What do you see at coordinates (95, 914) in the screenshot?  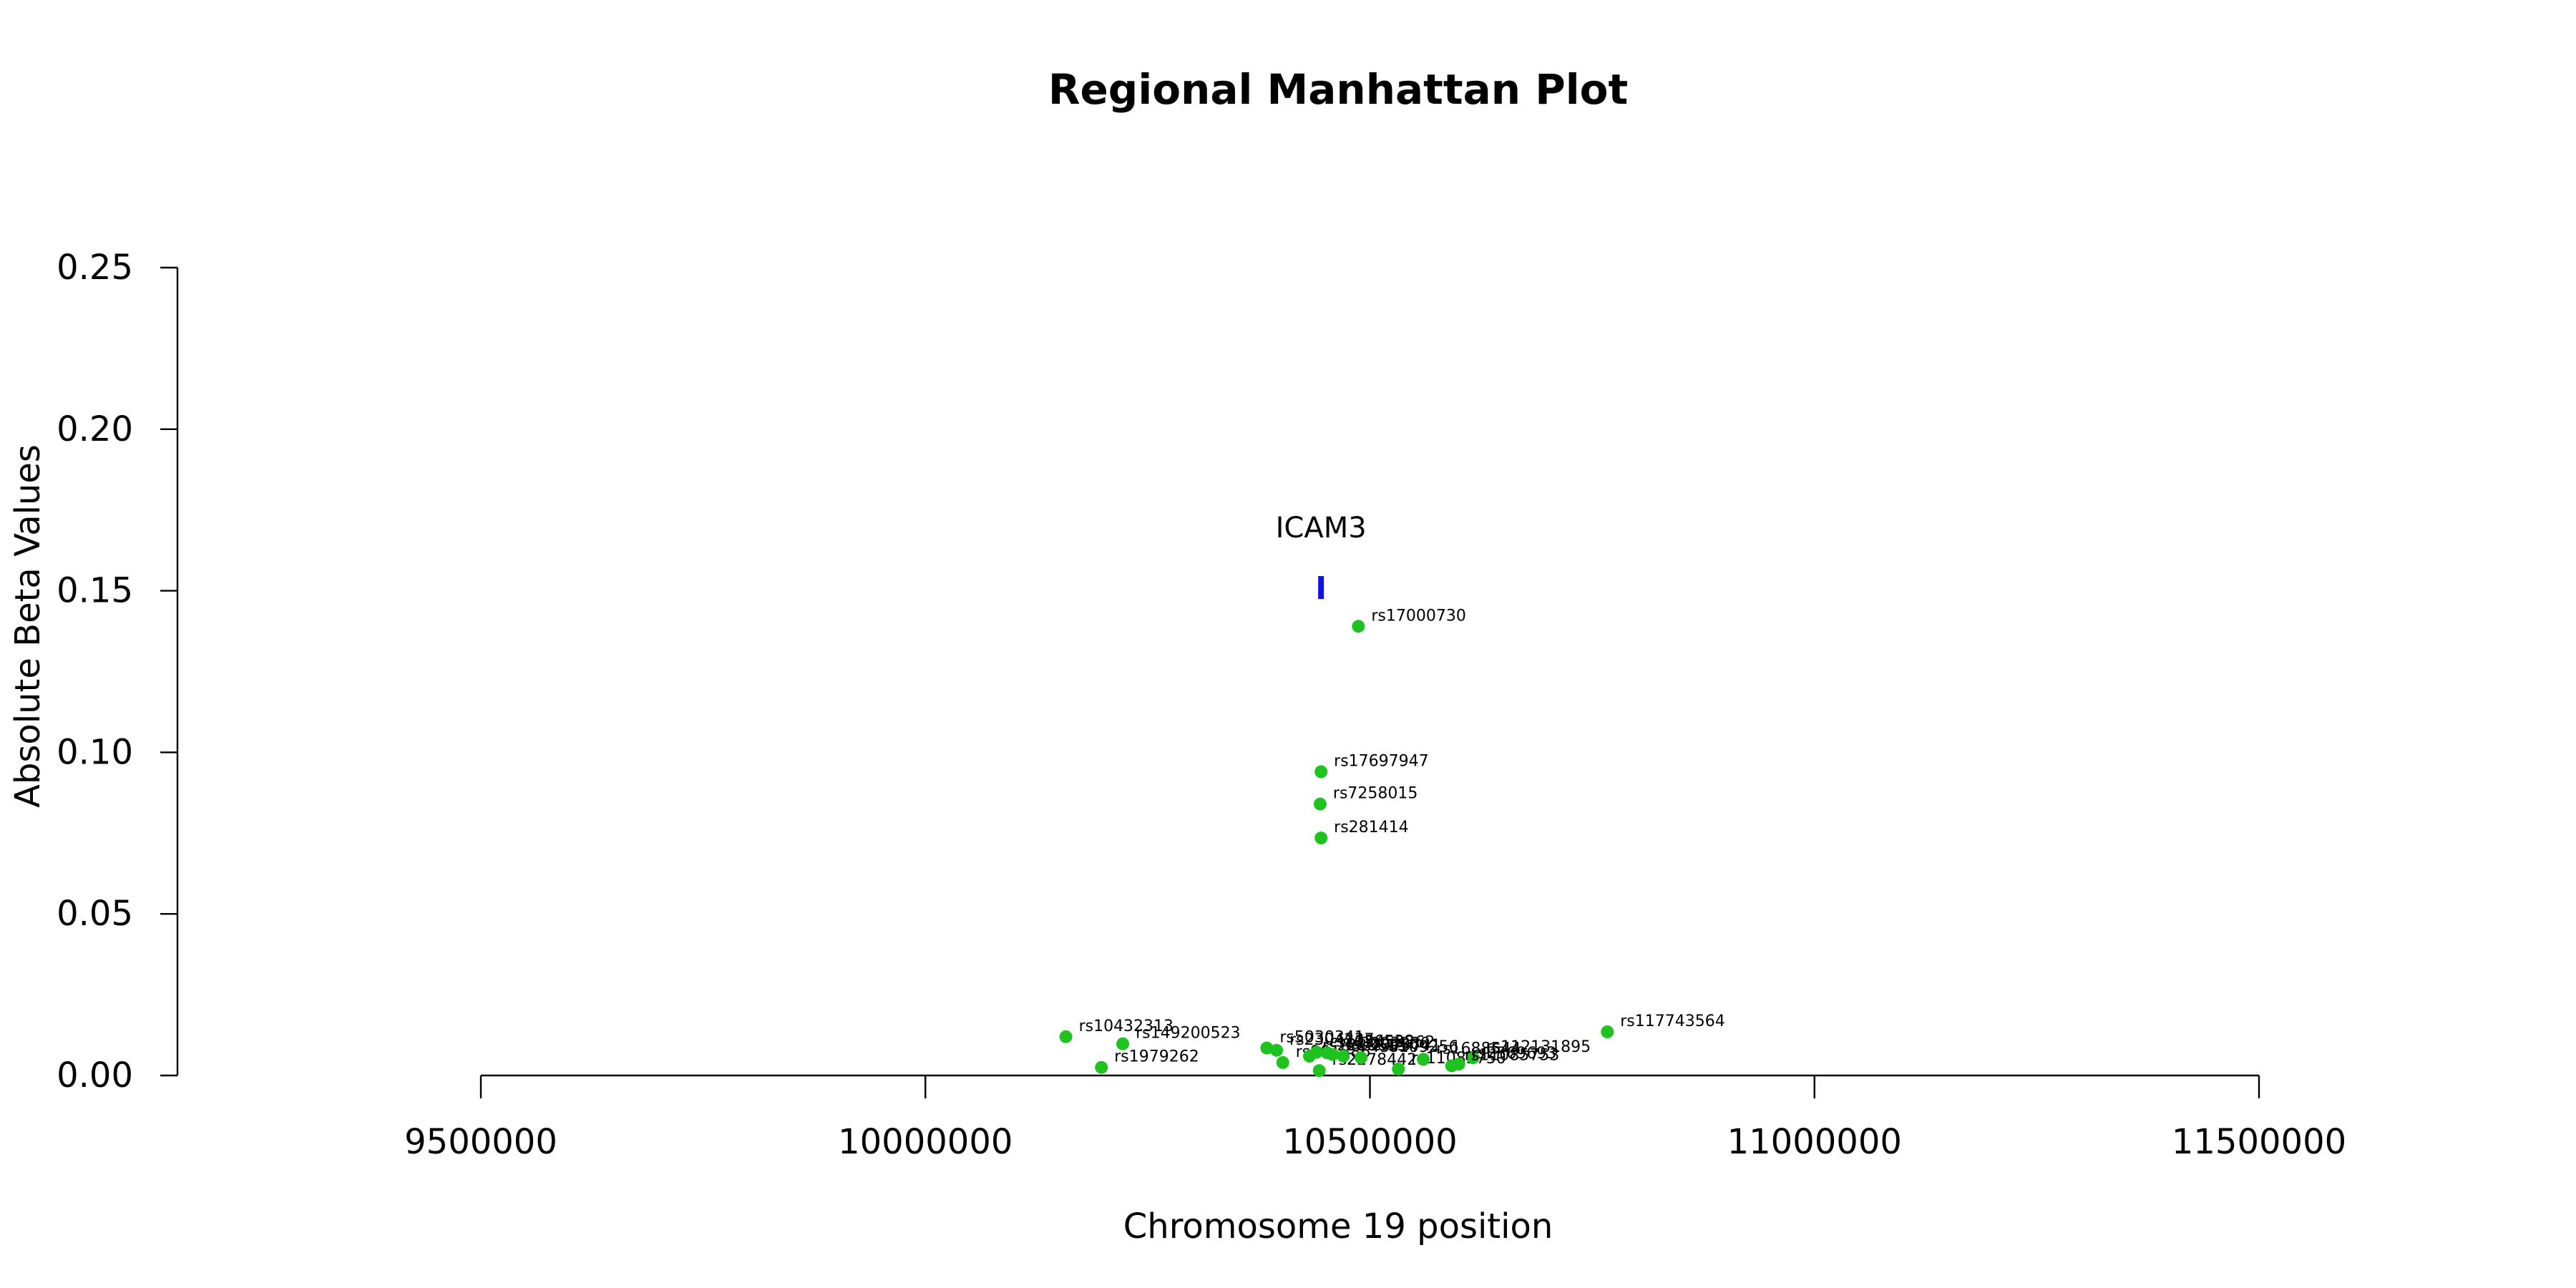 I see `y-tick-label: 0.05` at bounding box center [95, 914].